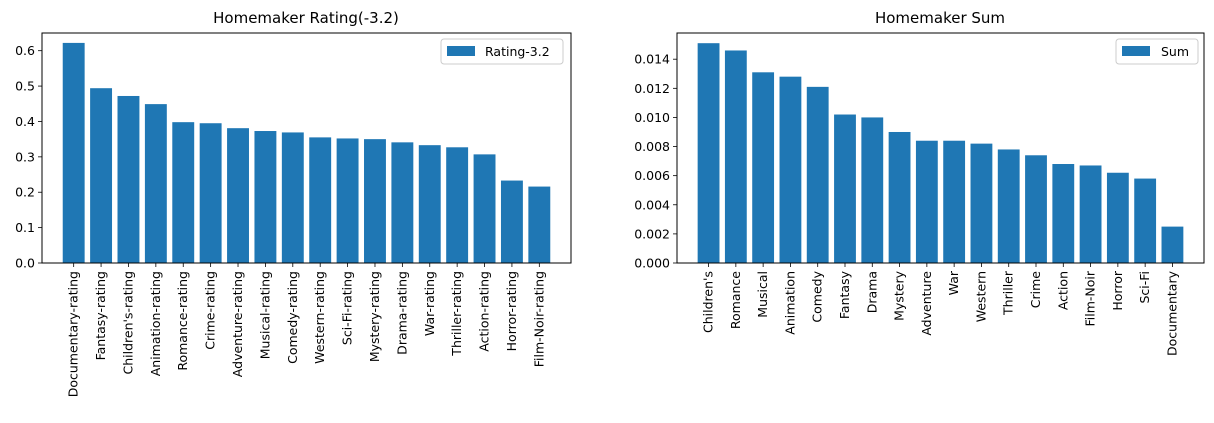 This screenshot has height=423, width=1214. Describe the element at coordinates (652, 59) in the screenshot. I see `y-tick-label: 0.014` at that location.